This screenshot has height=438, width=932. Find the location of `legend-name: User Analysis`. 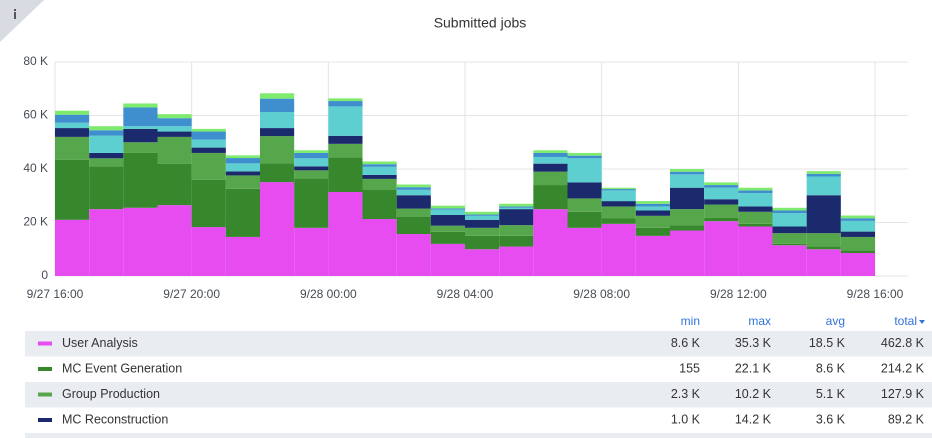

legend-name: User Analysis is located at coordinates (100, 343).